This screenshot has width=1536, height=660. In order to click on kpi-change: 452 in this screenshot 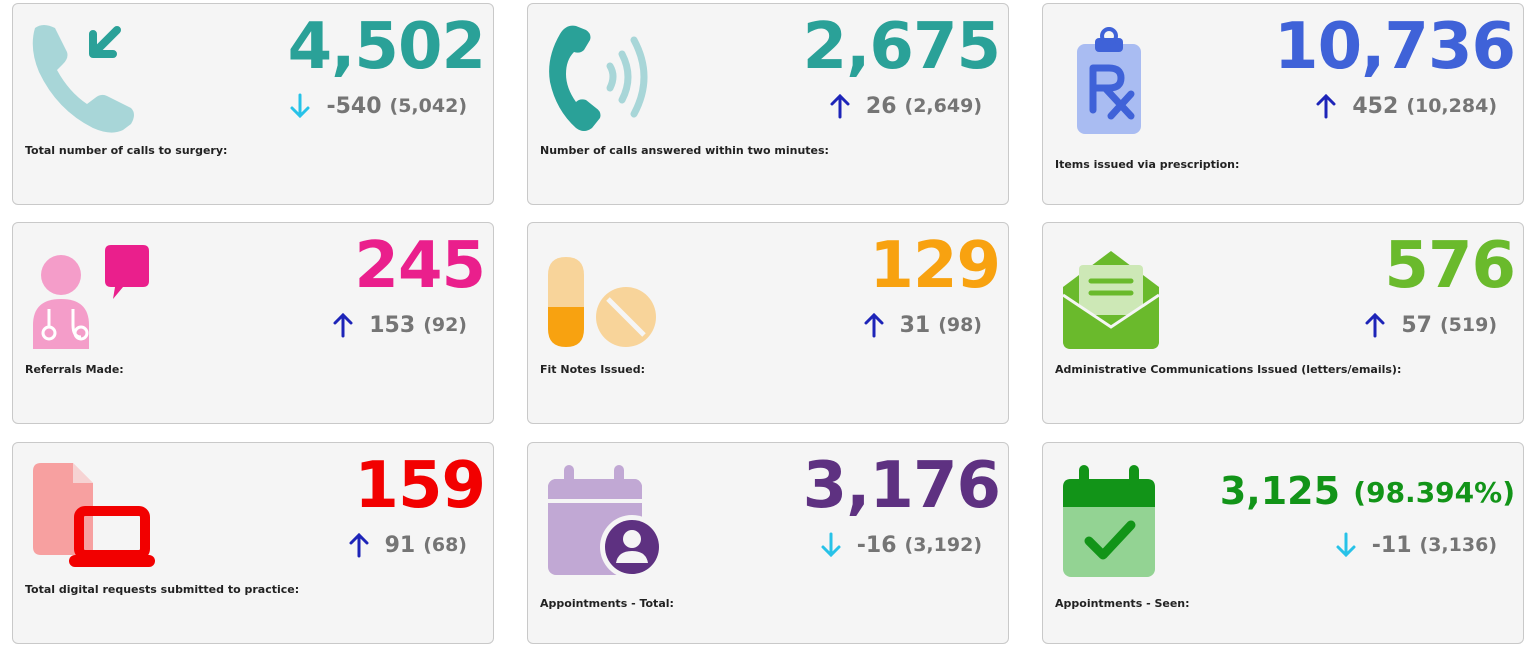, I will do `click(1375, 106)`.